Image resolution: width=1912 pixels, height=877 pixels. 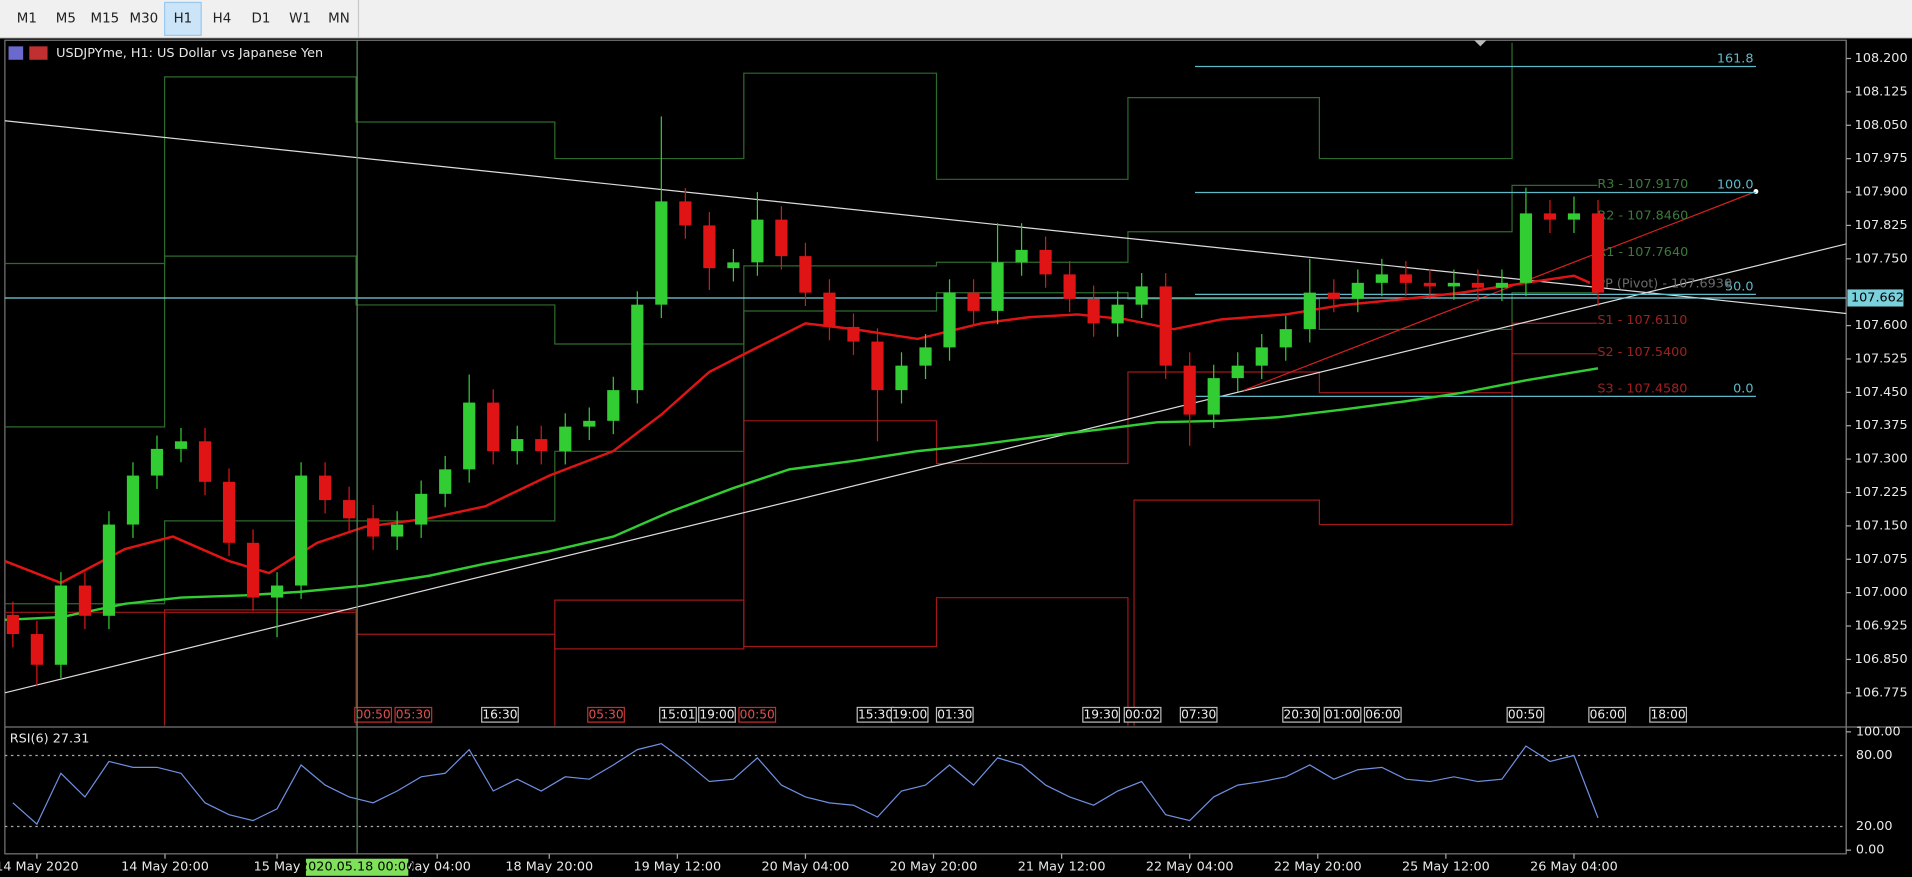 I want to click on rsi-line, so click(x=805, y=784).